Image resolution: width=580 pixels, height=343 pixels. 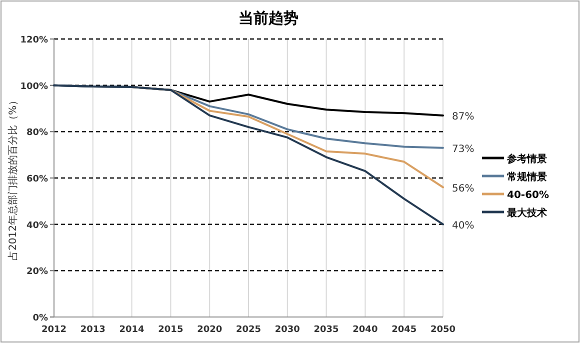 I want to click on data-label: 87%, so click(x=463, y=116).